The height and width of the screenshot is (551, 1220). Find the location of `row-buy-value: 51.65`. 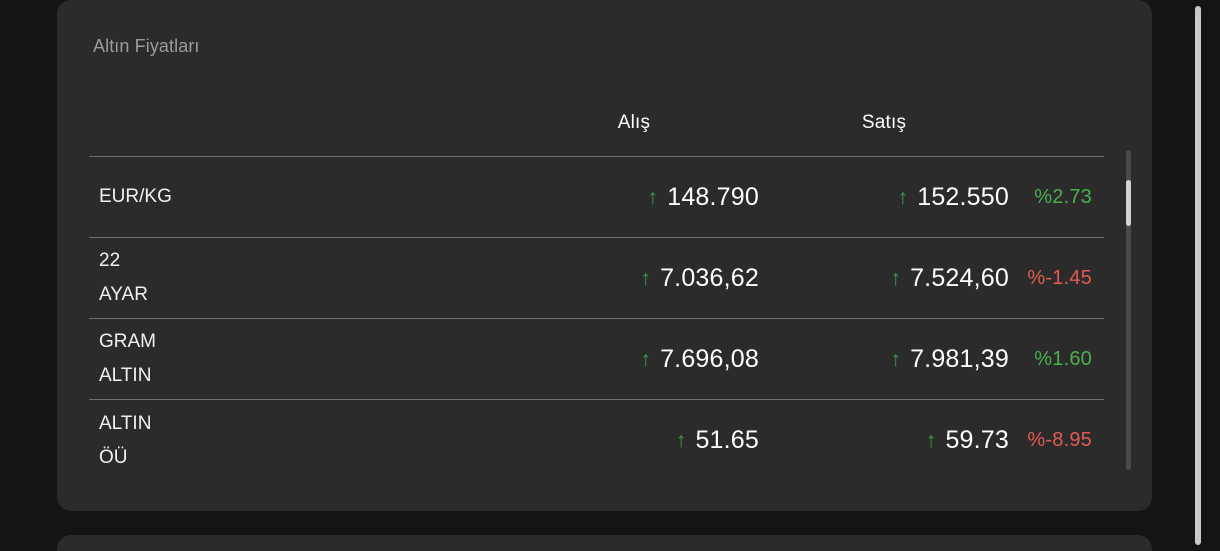

row-buy-value: 51.65 is located at coordinates (727, 440).